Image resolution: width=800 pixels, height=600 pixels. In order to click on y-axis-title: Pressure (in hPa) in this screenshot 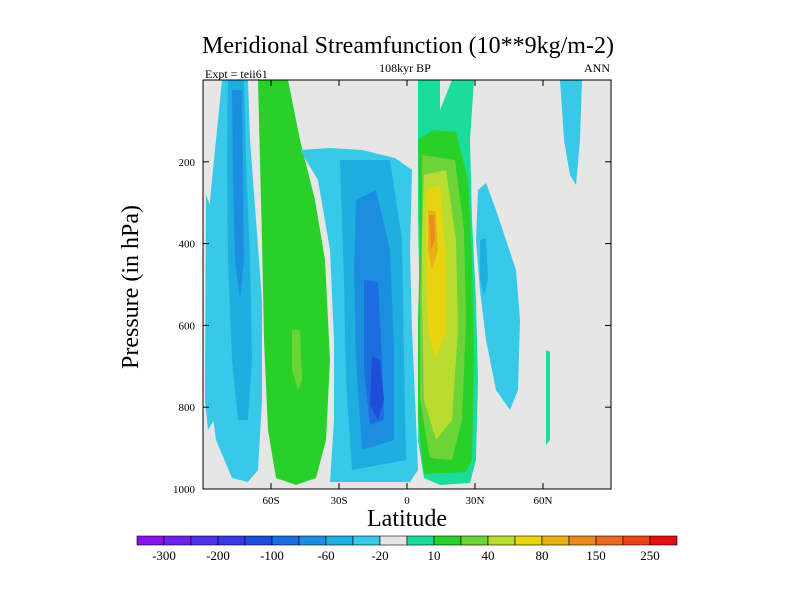, I will do `click(131, 287)`.